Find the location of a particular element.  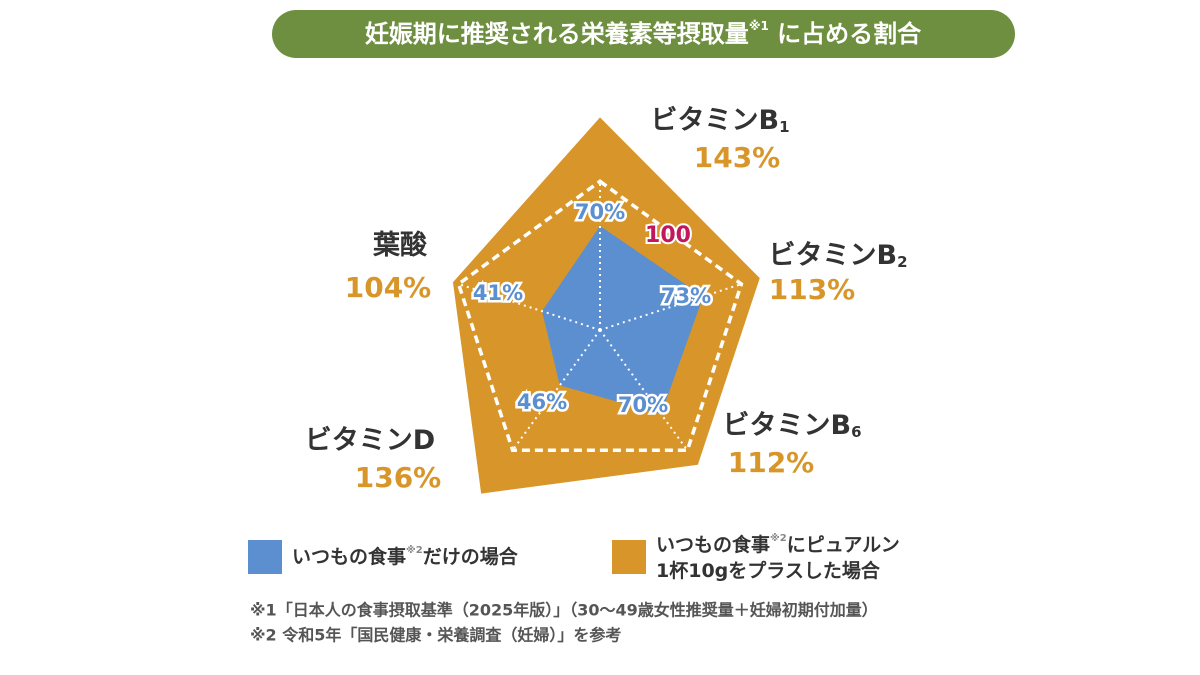

value-label: 136% is located at coordinates (398, 477).